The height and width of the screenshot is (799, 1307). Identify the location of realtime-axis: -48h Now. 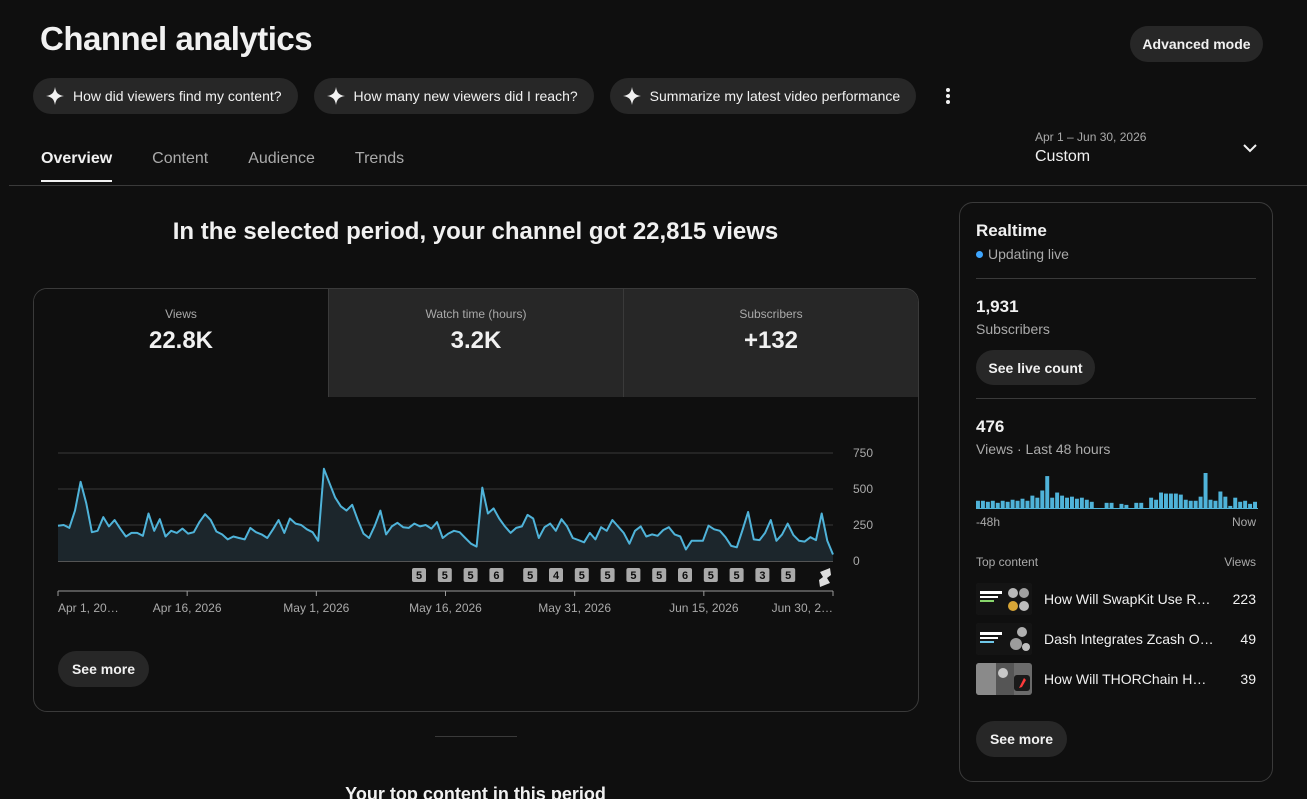
(1116, 522).